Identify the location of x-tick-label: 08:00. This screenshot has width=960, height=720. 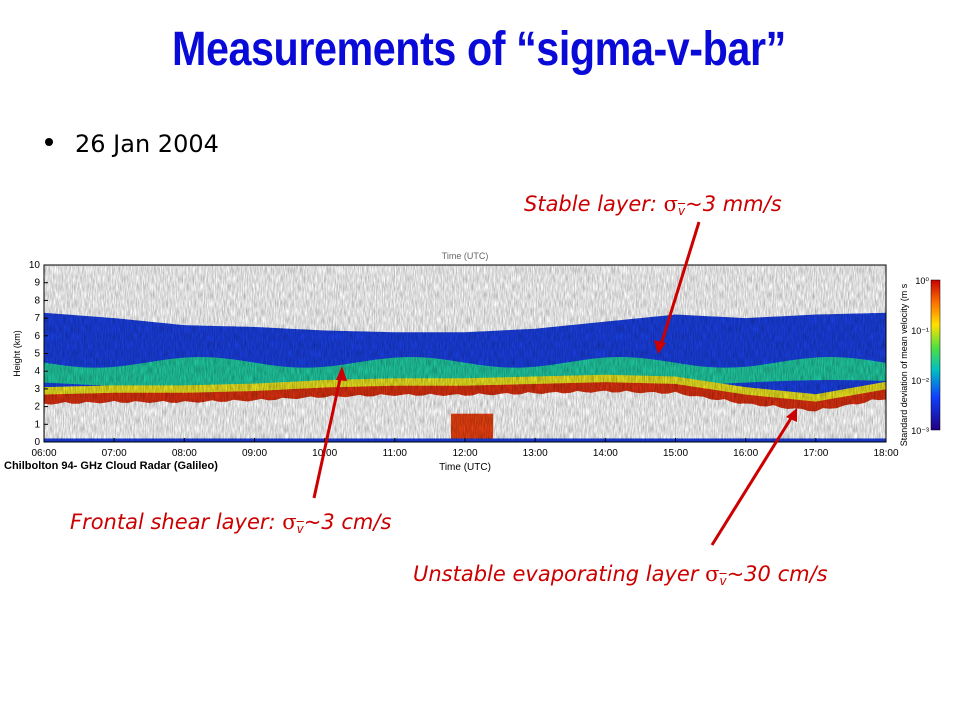
(184, 453).